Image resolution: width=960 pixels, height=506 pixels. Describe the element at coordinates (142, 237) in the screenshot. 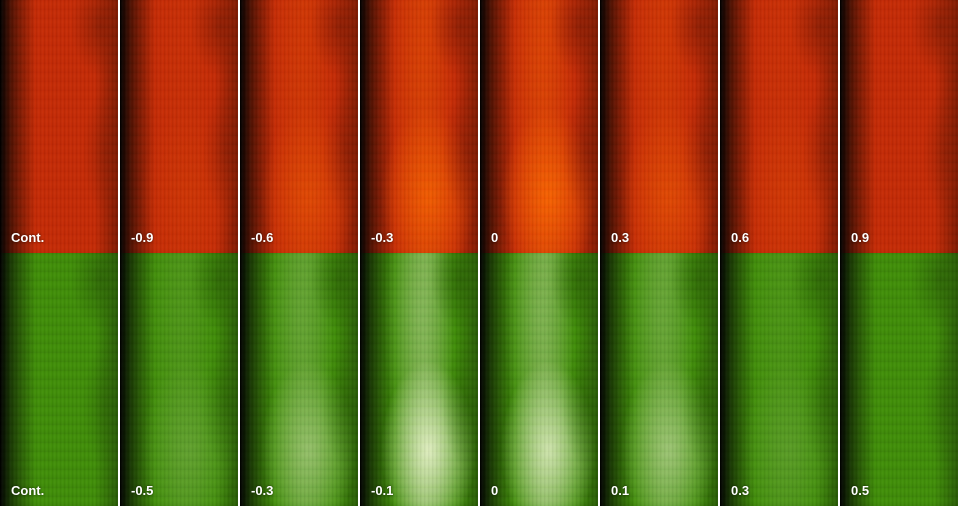

I see `panel-label: -0.9` at that location.